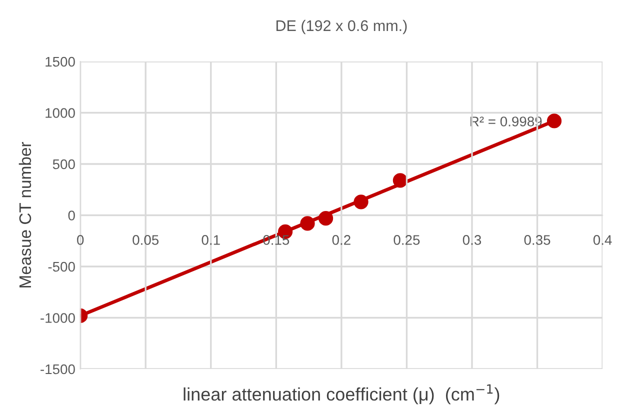  I want to click on chart-title: DE (192 x 0.6 mm.), so click(341, 27).